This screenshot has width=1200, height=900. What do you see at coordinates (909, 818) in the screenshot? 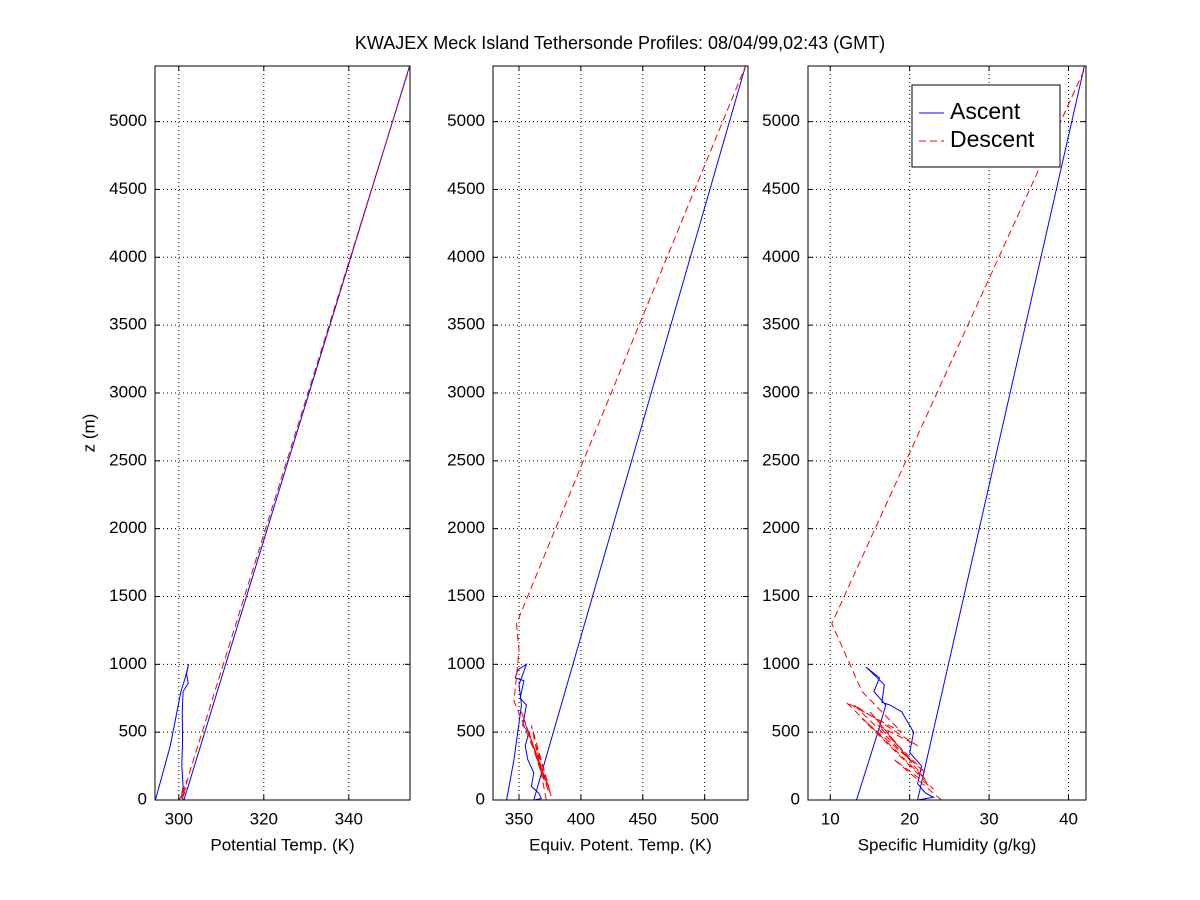
I see `x-tick-label: 20` at bounding box center [909, 818].